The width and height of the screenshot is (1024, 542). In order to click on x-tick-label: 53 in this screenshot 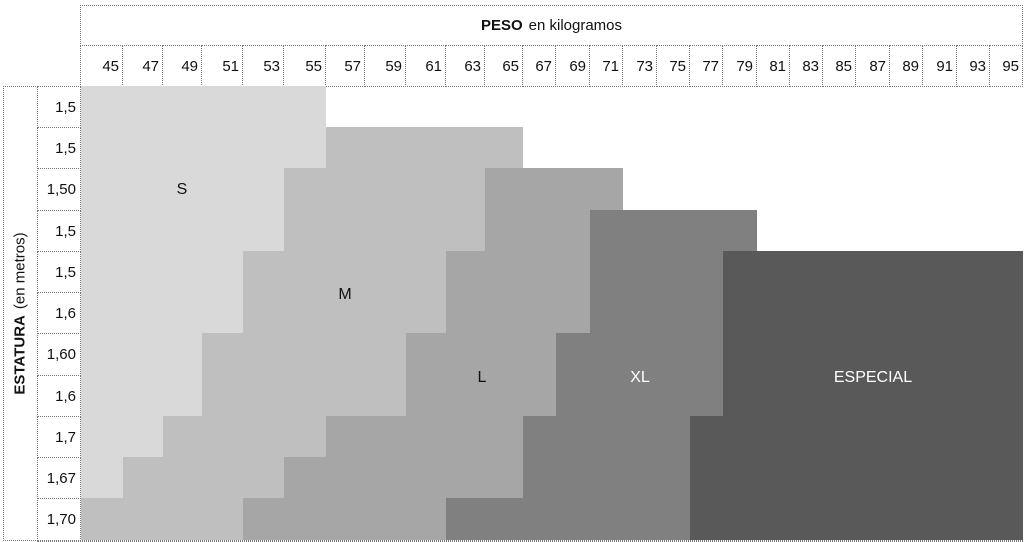, I will do `click(263, 66)`.